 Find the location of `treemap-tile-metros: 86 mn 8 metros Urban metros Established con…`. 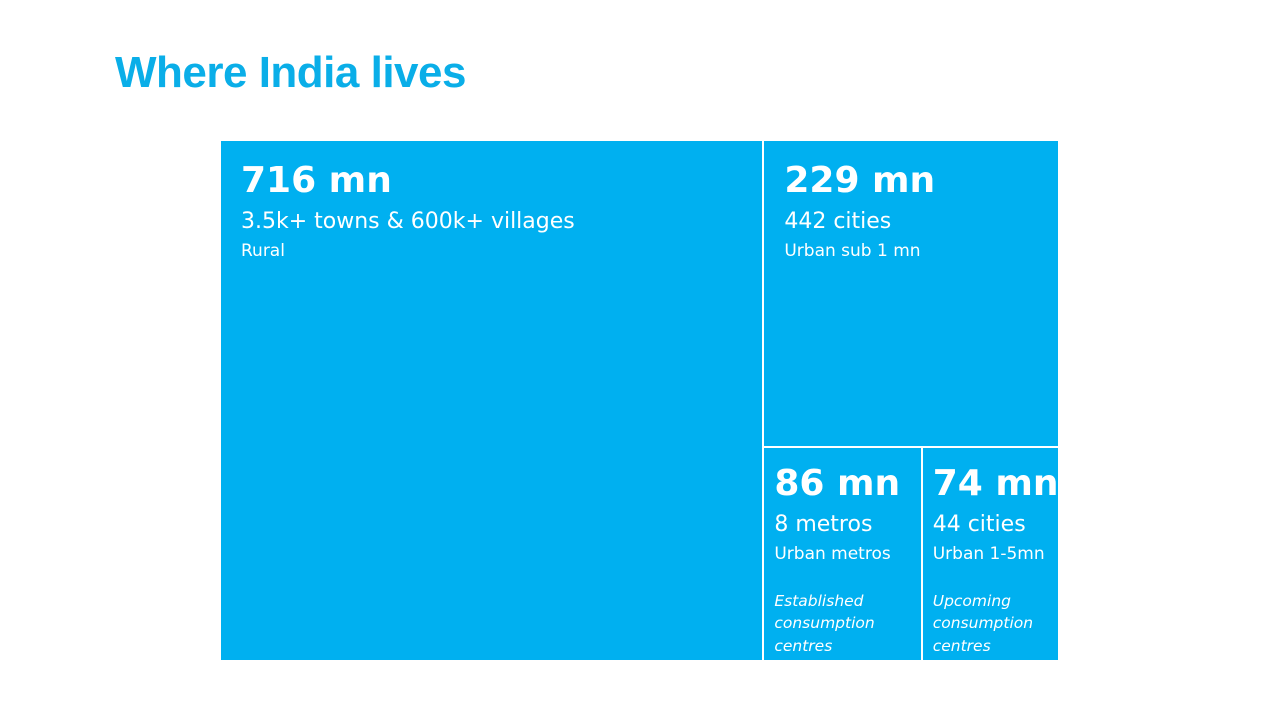

treemap-tile-metros: 86 mn 8 metros Urban metros Established con… is located at coordinates (842, 553).